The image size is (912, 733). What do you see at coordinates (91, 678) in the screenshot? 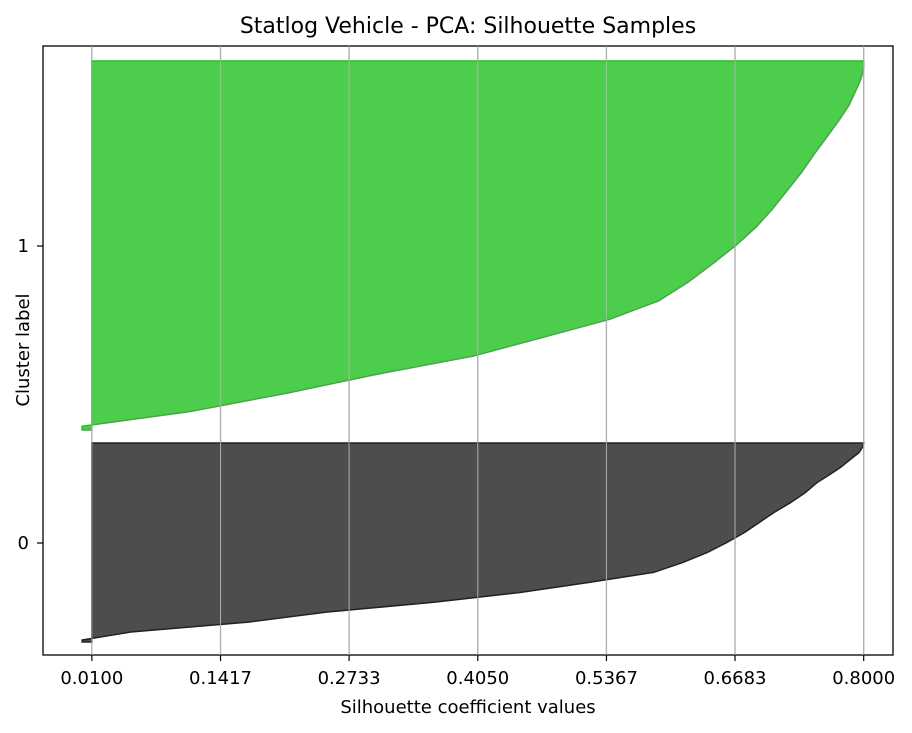
I see `x-tick-label: 0.0100` at bounding box center [91, 678].